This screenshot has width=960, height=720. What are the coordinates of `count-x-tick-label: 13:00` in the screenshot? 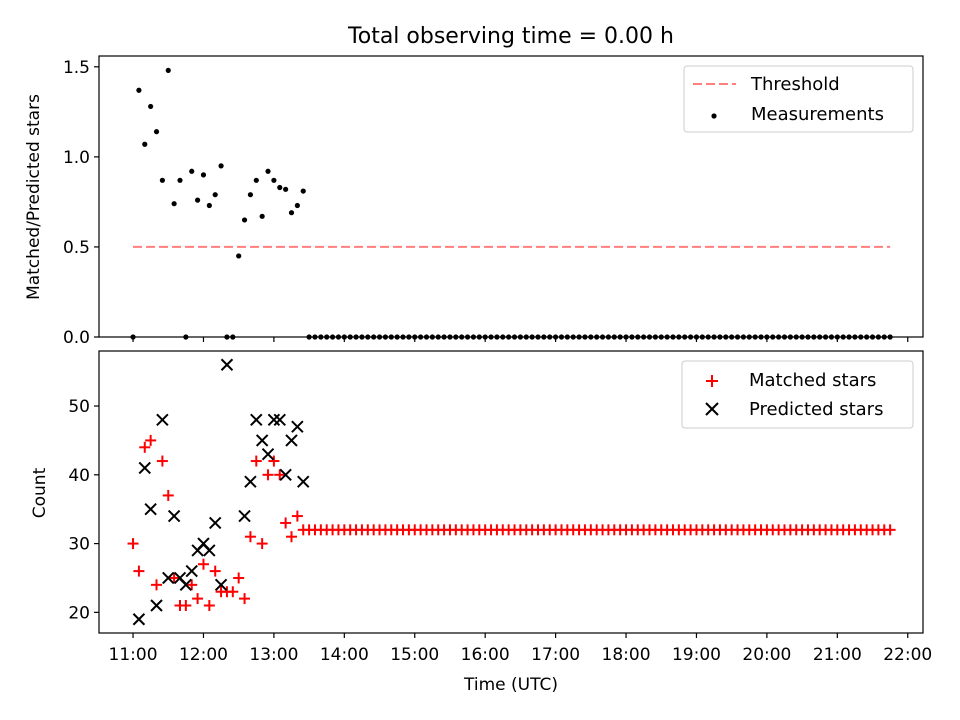 It's located at (273, 655).